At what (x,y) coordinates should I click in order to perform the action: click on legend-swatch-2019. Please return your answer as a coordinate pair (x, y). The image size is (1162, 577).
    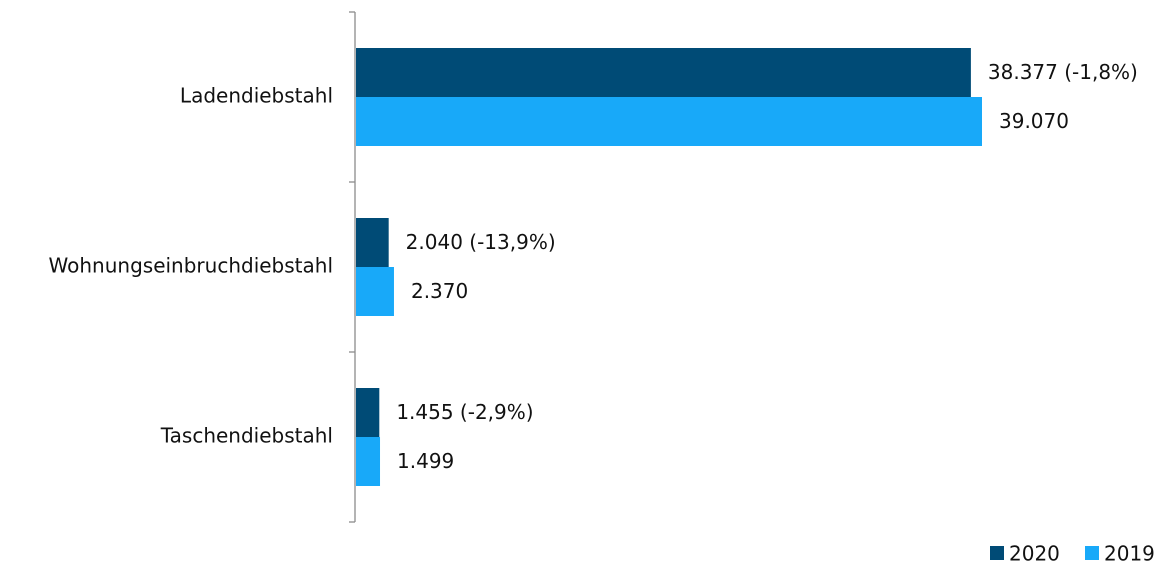
    Looking at the image, I should click on (1092, 553).